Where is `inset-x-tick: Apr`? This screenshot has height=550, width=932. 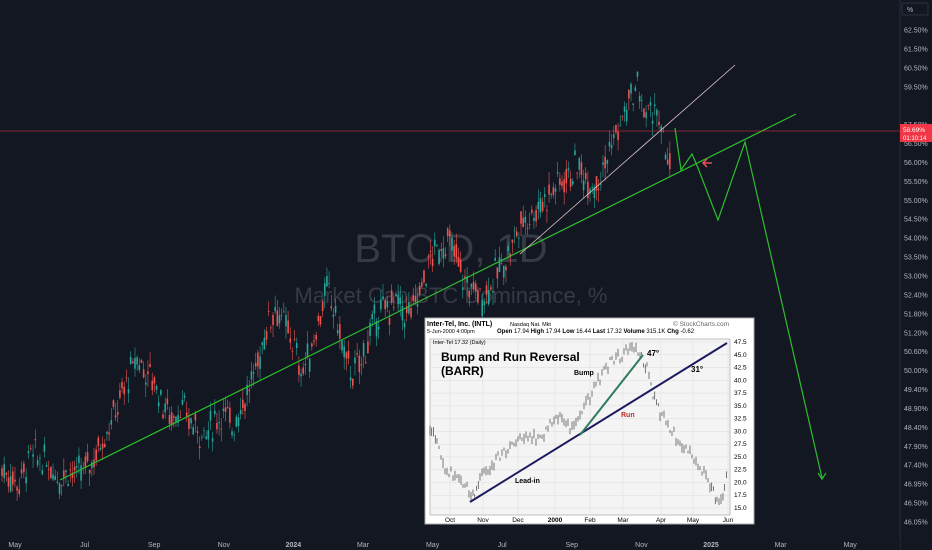
inset-x-tick: Apr is located at coordinates (661, 520).